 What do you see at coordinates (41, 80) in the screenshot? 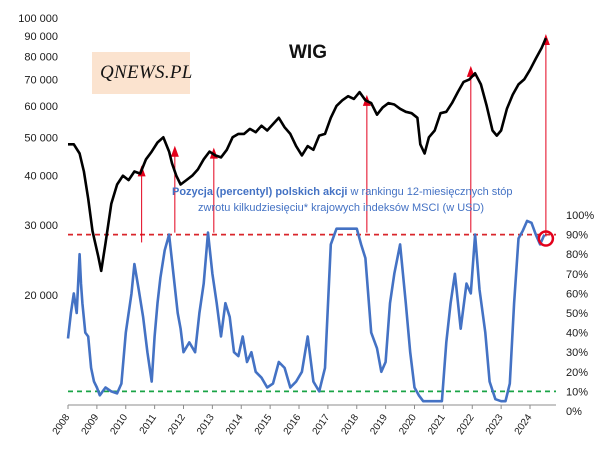
I see `y-left-tick-label: 70 000` at bounding box center [41, 80].